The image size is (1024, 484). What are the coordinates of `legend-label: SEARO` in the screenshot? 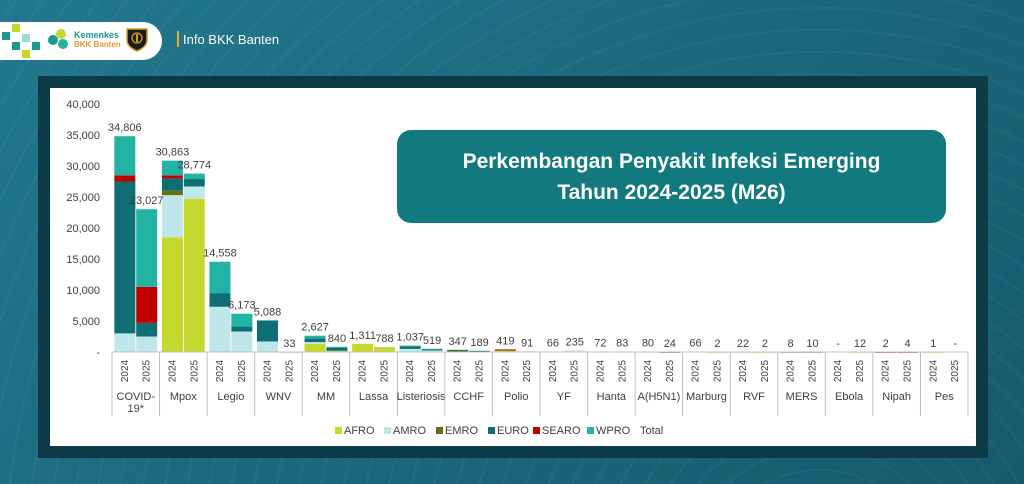 It's located at (561, 431).